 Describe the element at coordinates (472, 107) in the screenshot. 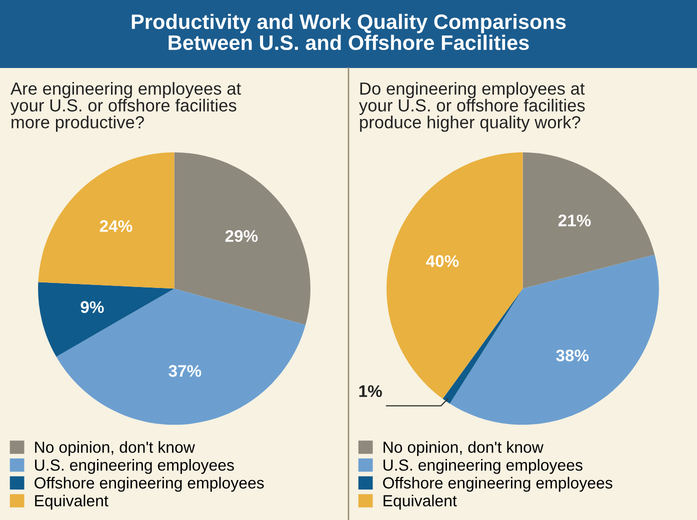

I see `chart-subtitle: Do engineering employees at your U.S. or offshore facilities produce higher quality work?` at that location.